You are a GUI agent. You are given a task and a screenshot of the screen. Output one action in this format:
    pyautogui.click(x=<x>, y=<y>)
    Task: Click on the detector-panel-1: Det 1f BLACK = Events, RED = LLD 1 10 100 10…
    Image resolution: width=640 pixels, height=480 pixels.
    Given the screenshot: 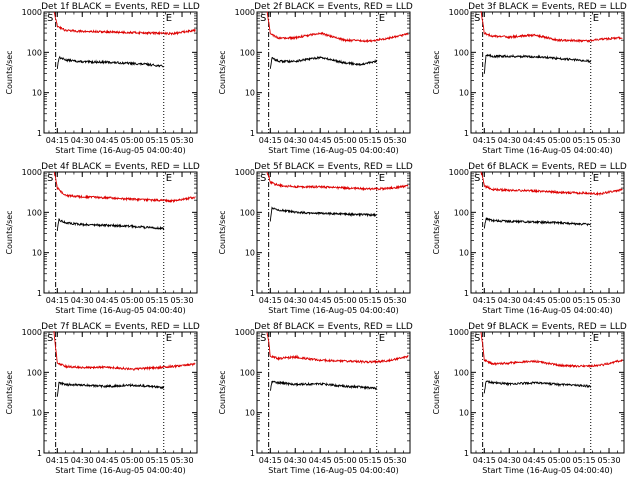 What is the action you would take?
    pyautogui.click(x=102, y=78)
    